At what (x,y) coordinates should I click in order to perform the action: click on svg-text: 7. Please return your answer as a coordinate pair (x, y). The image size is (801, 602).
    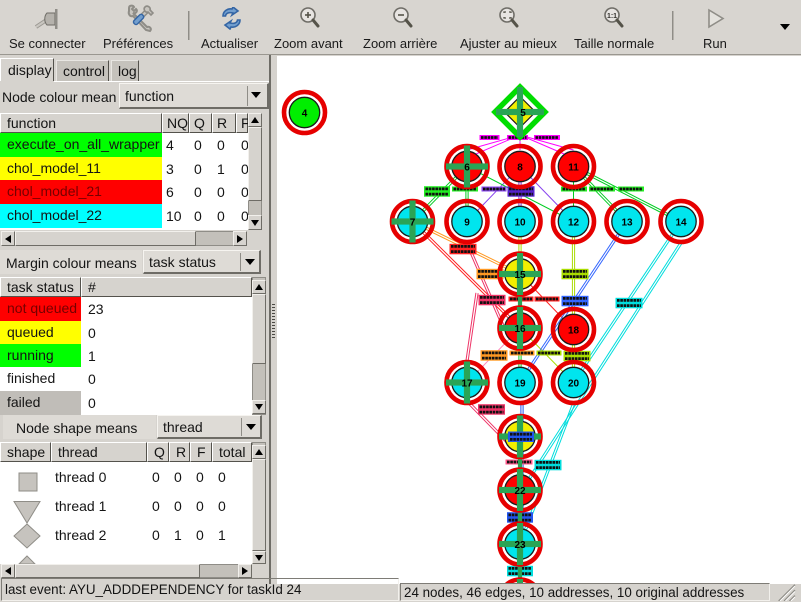
    Looking at the image, I should click on (413, 223).